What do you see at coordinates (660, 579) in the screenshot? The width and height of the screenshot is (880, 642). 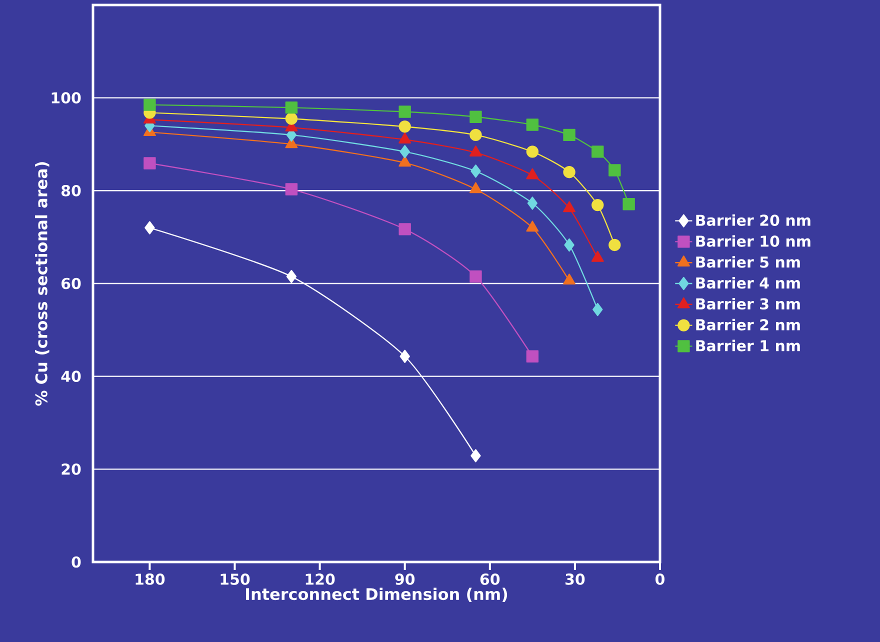 I see `x-tick-label: 0` at bounding box center [660, 579].